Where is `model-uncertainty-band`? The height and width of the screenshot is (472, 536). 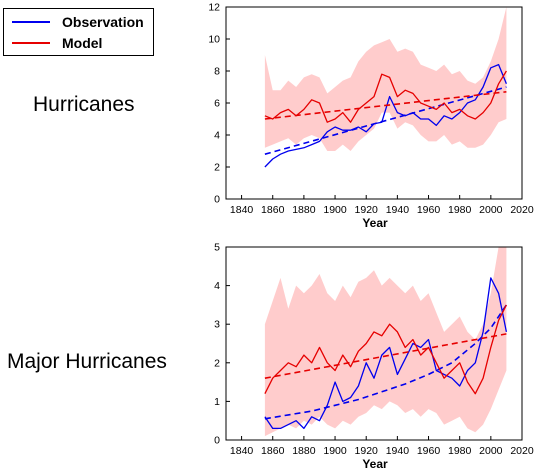 model-uncertainty-band is located at coordinates (385, 79).